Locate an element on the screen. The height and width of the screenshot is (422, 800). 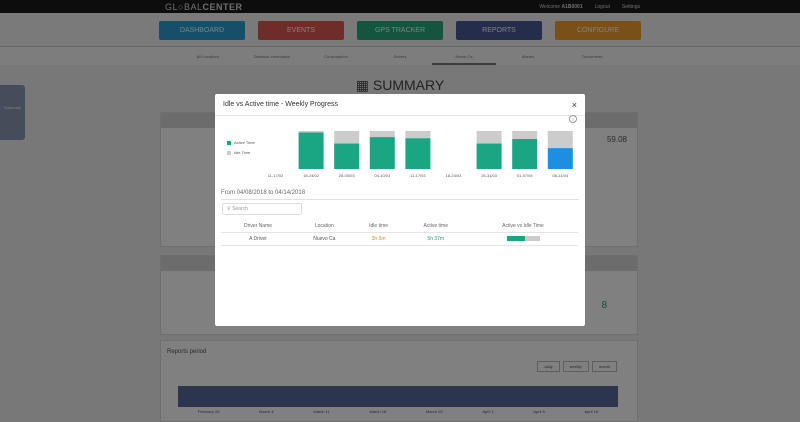
reports-period-label: Reports period is located at coordinates (187, 352).